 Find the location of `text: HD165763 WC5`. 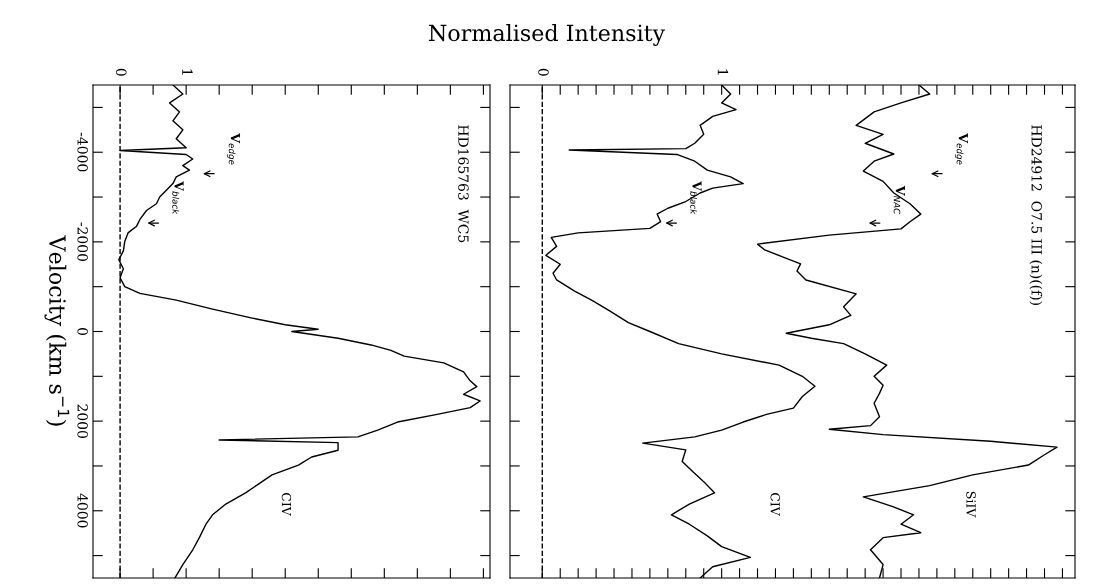

text: HD165763 WC5 is located at coordinates (463, 184).